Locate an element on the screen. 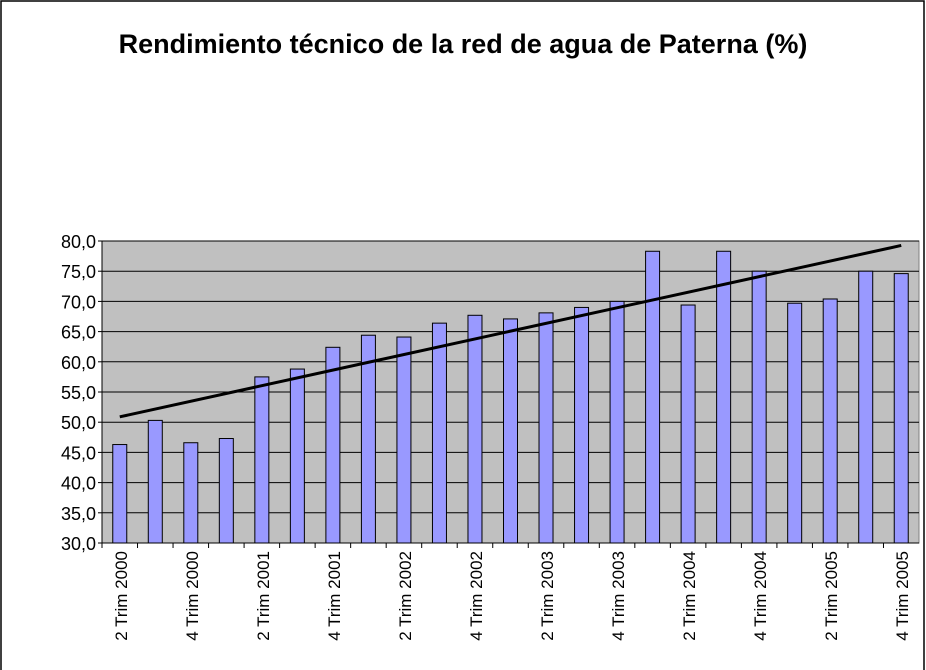 This screenshot has width=926, height=670. y-tick-label: 75,0 is located at coordinates (78, 272).